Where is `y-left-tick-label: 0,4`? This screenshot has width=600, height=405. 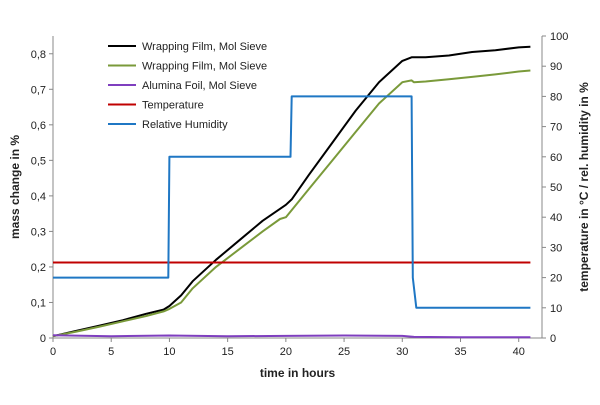
y-left-tick-label: 0,4 is located at coordinates (38, 197).